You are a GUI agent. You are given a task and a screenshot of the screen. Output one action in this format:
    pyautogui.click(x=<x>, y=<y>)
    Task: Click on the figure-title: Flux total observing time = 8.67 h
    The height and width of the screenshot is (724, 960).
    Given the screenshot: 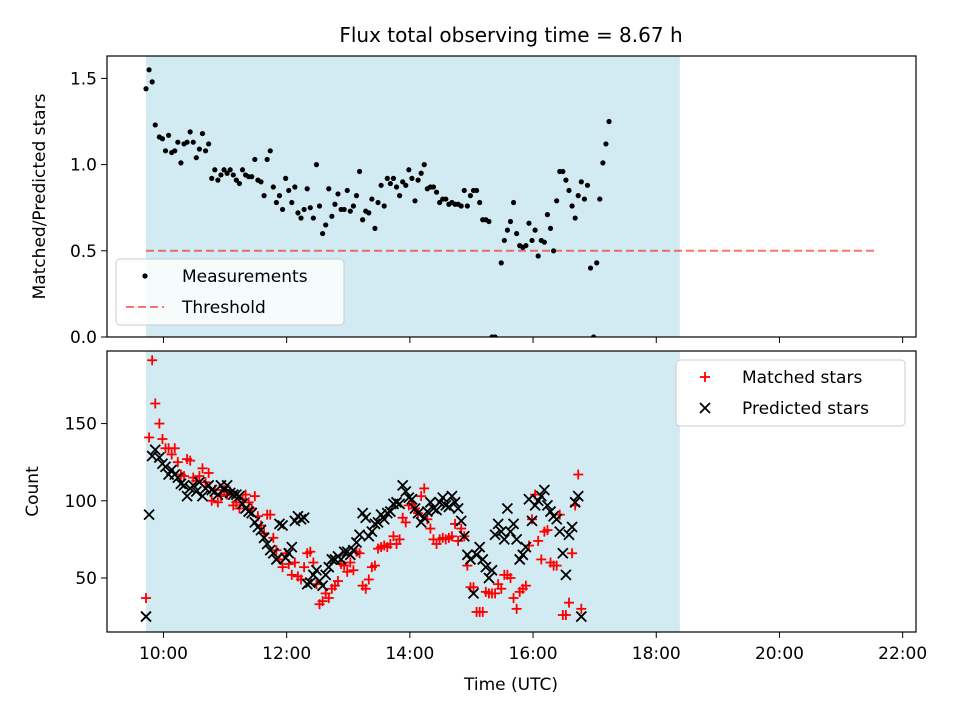 What is the action you would take?
    pyautogui.click(x=510, y=35)
    